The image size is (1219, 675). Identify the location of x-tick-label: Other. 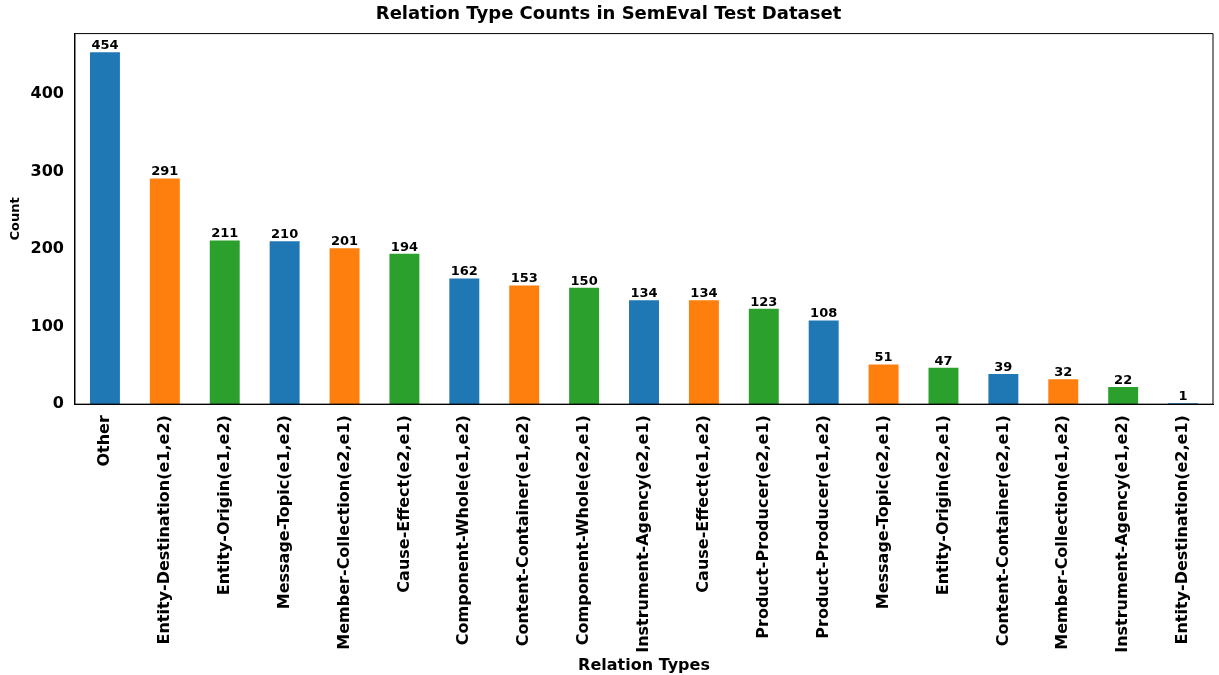
(104, 441).